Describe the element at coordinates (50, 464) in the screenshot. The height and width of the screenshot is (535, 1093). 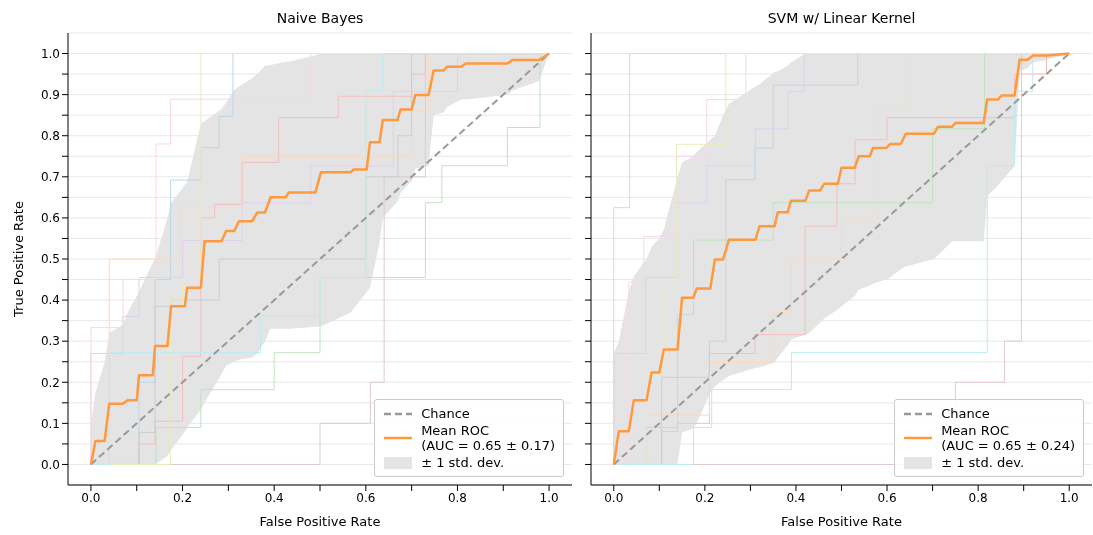
I see `y-tick-label: 0.0` at that location.